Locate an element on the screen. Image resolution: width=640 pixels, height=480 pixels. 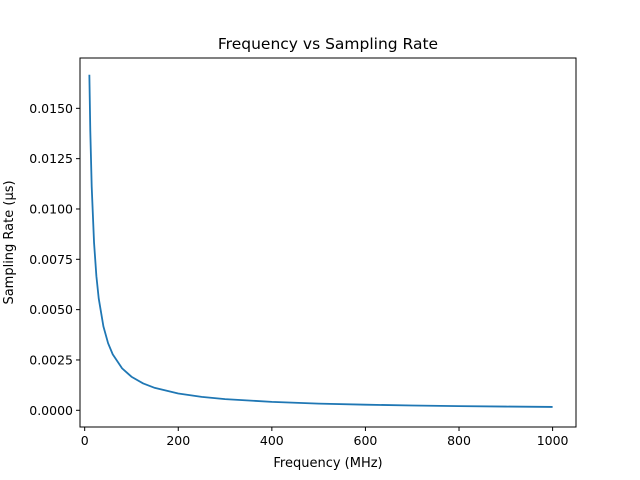
x-tick-label: 1000 is located at coordinates (553, 440).